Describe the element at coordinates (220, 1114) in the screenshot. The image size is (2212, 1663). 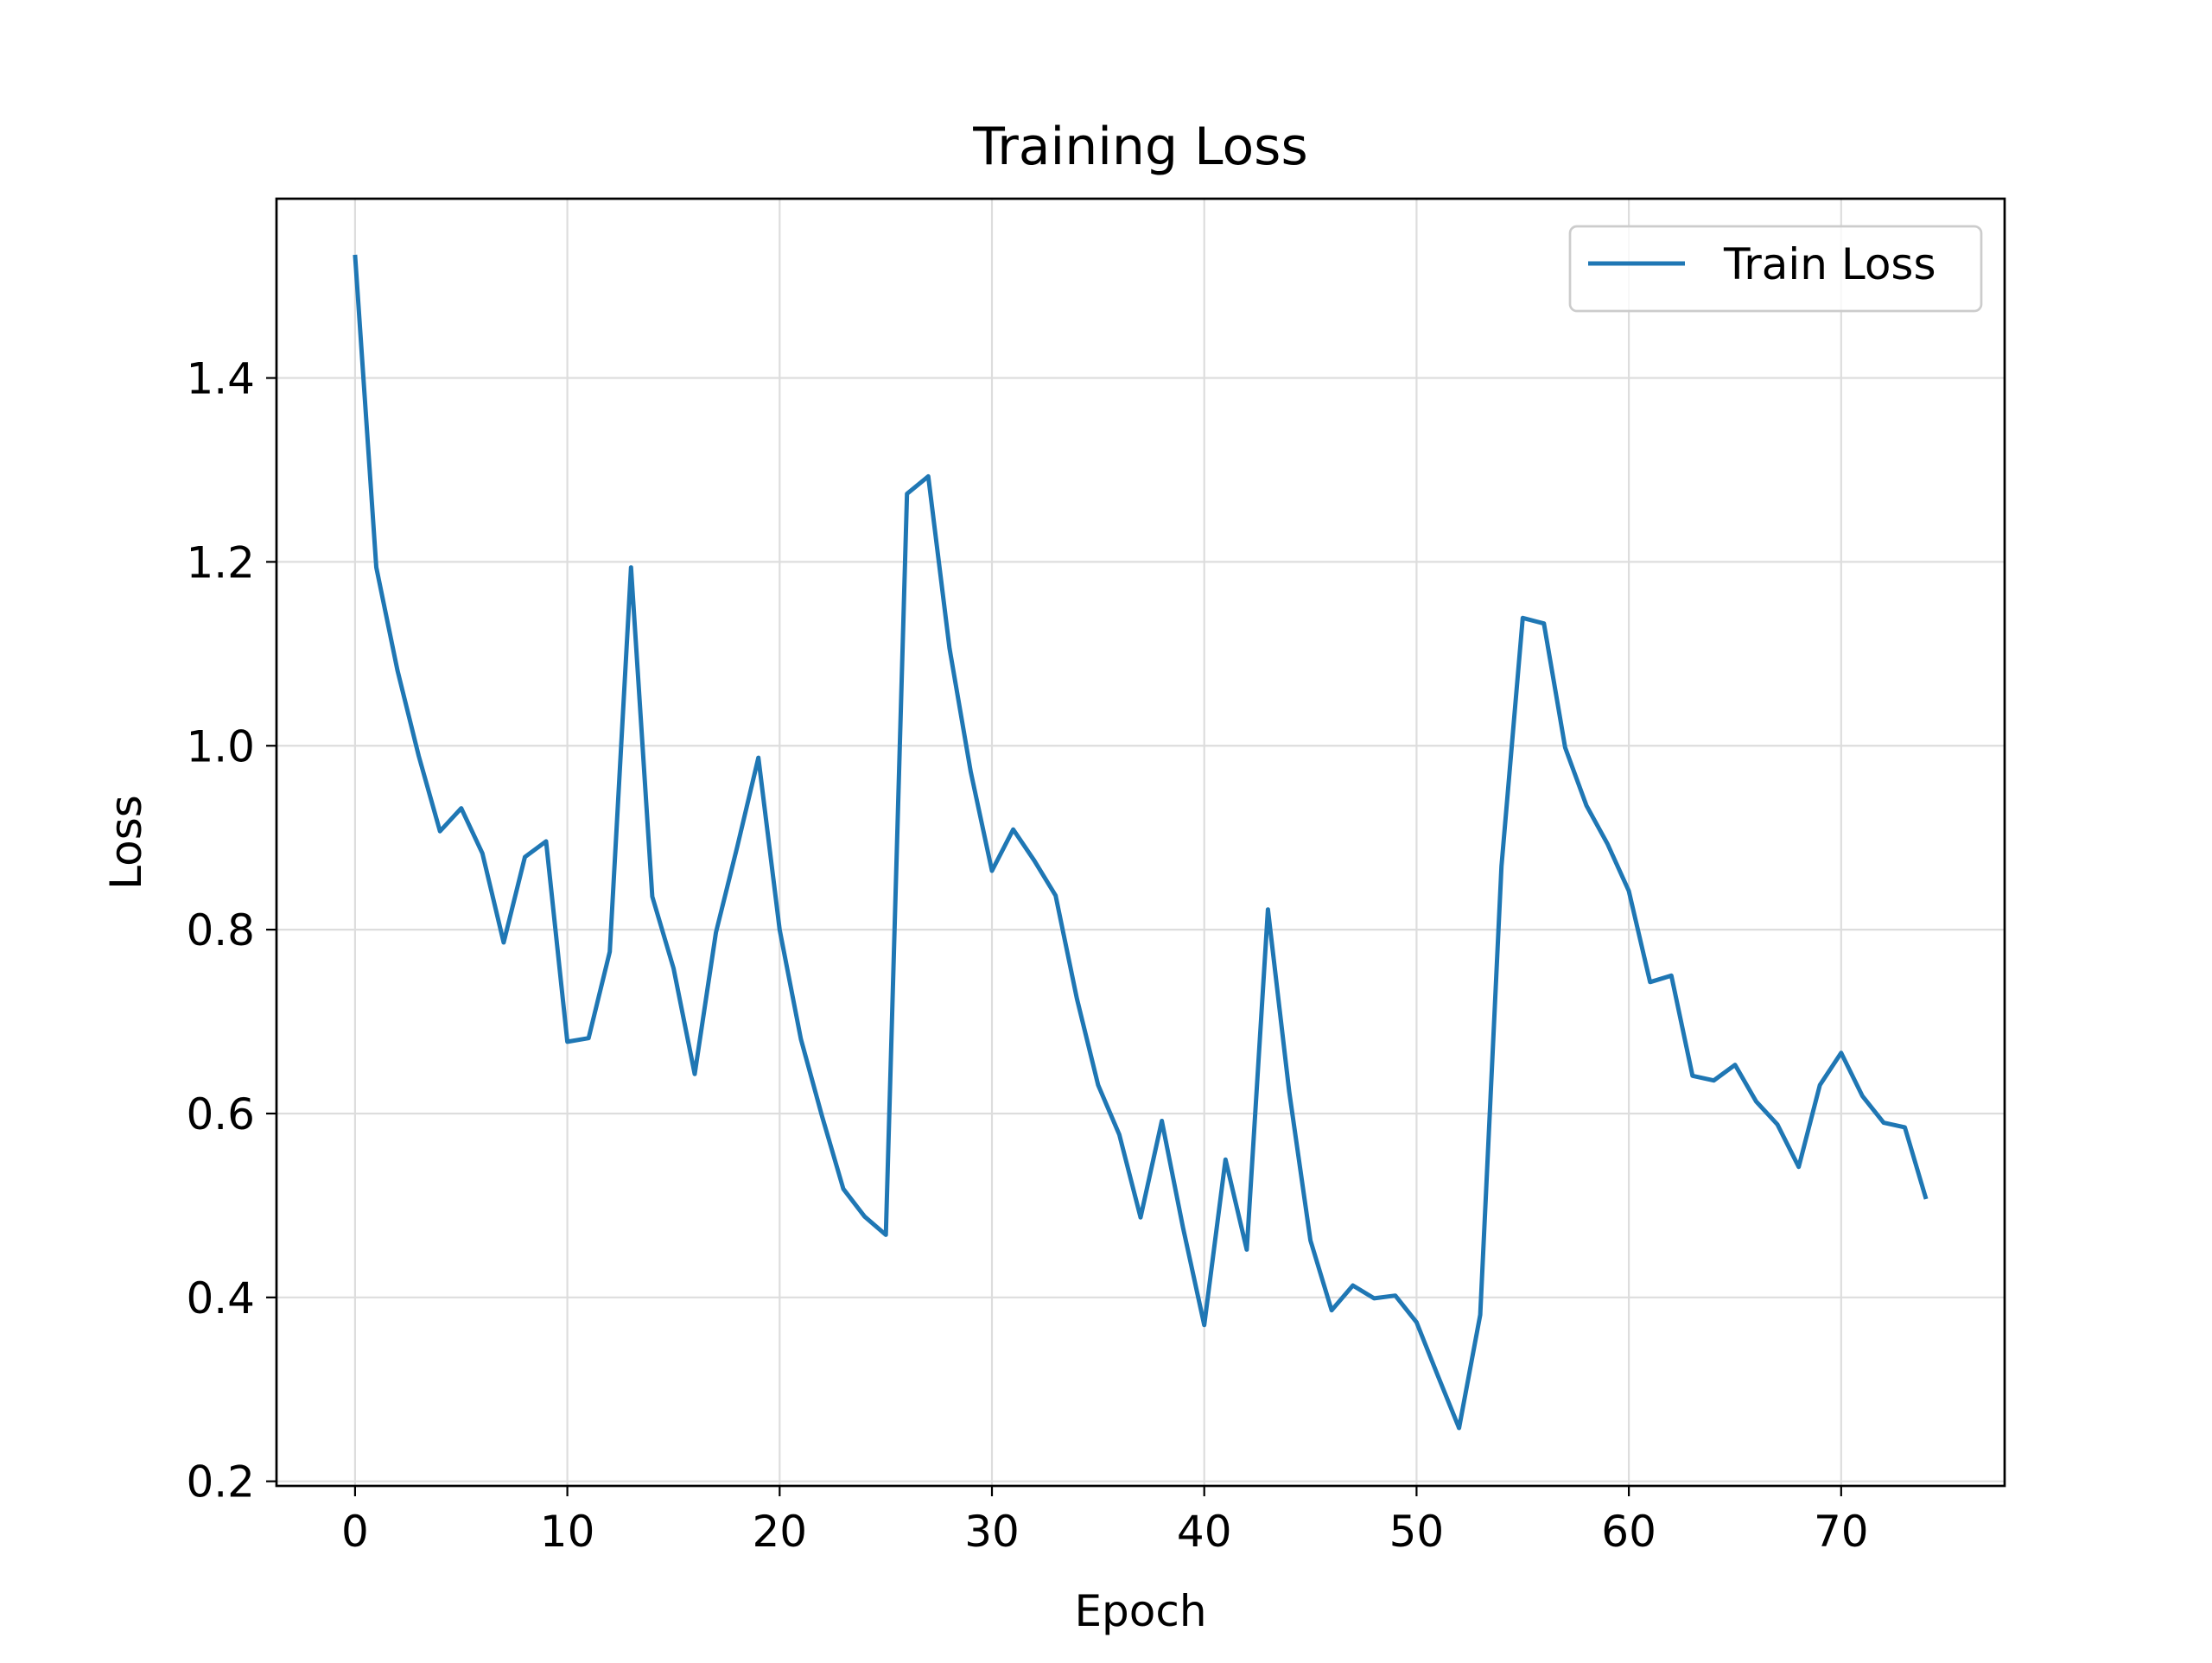
I see `y-tick-label: 0.6` at that location.